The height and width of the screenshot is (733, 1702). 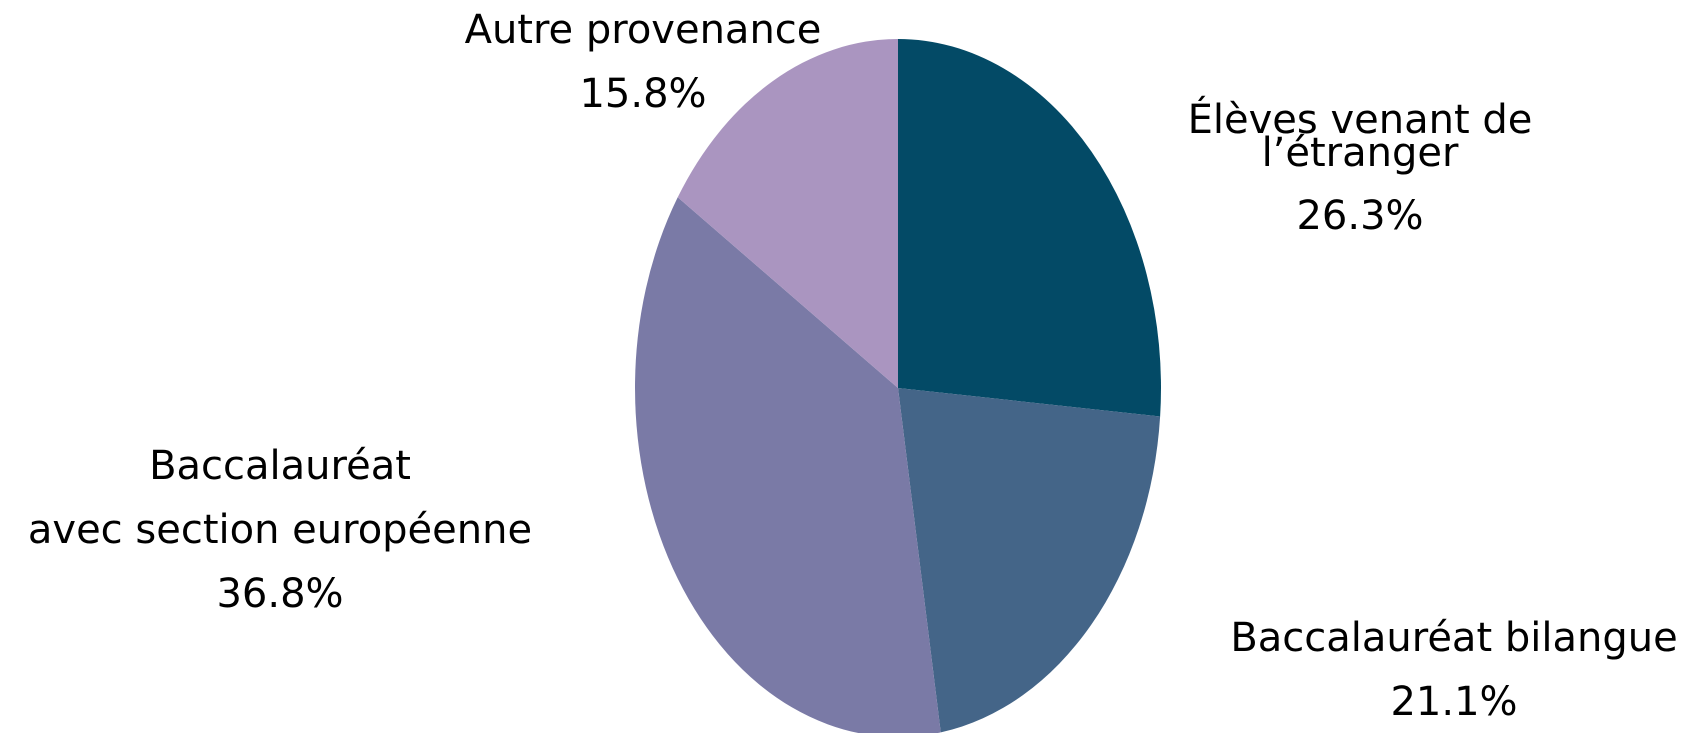 I want to click on slice-value-bilangue: 21.1%, so click(x=1453, y=702).